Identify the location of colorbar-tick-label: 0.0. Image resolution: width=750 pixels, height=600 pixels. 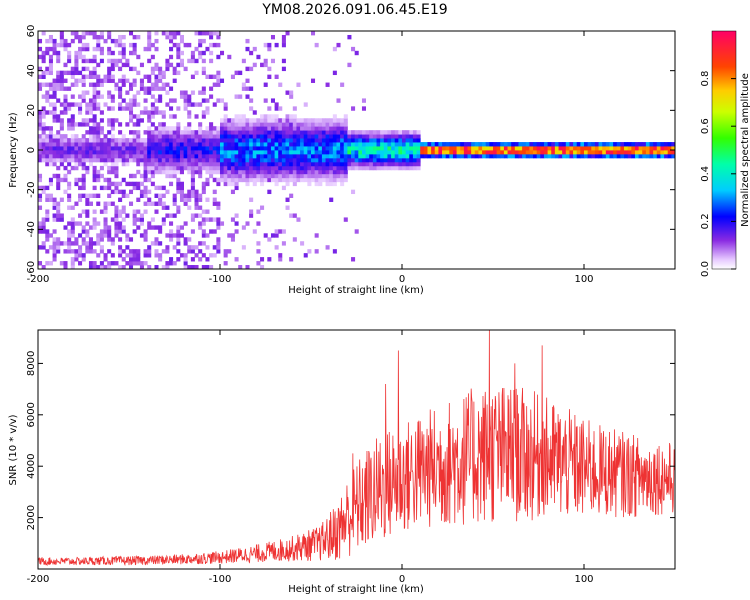
(705, 269).